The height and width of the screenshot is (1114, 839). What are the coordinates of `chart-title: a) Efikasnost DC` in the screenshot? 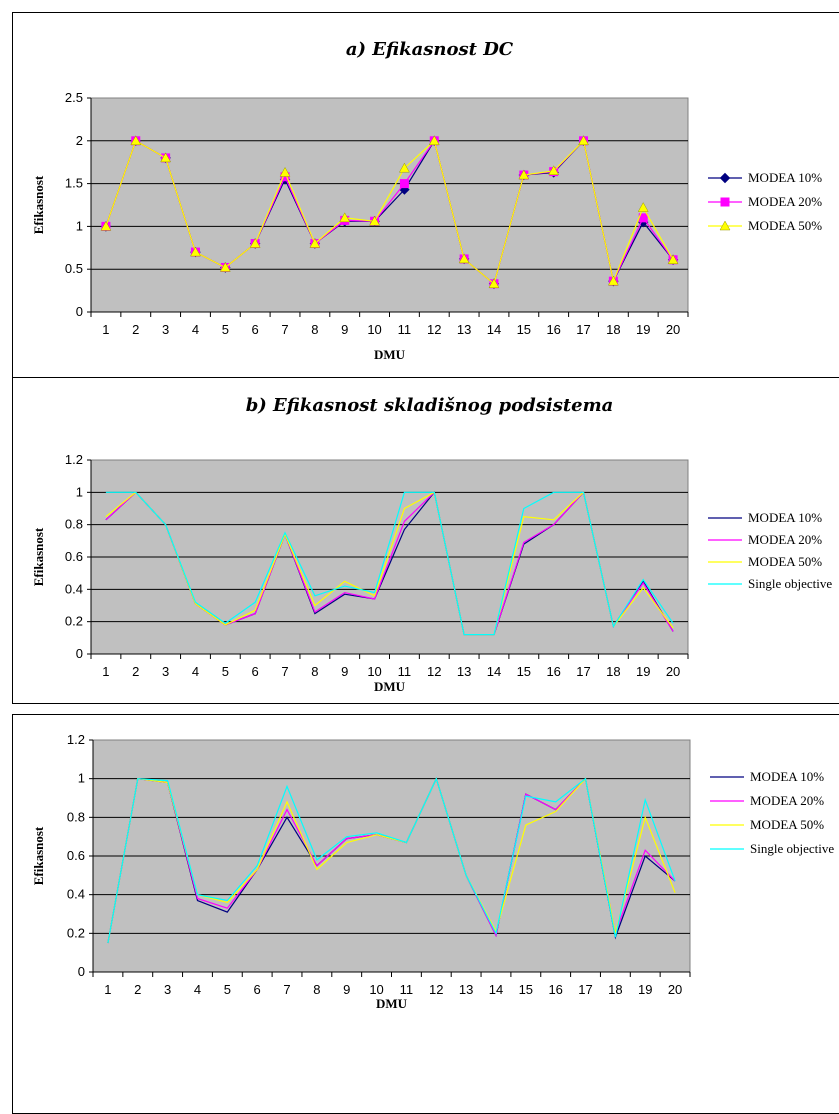 It's located at (430, 49).